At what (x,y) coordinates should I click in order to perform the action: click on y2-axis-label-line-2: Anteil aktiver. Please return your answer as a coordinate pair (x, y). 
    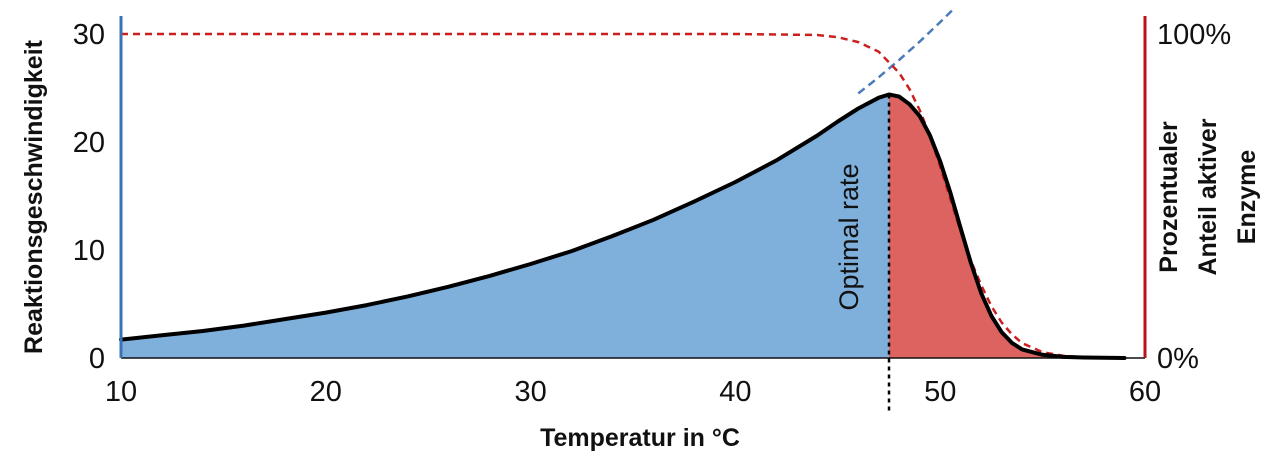
    Looking at the image, I should click on (1208, 196).